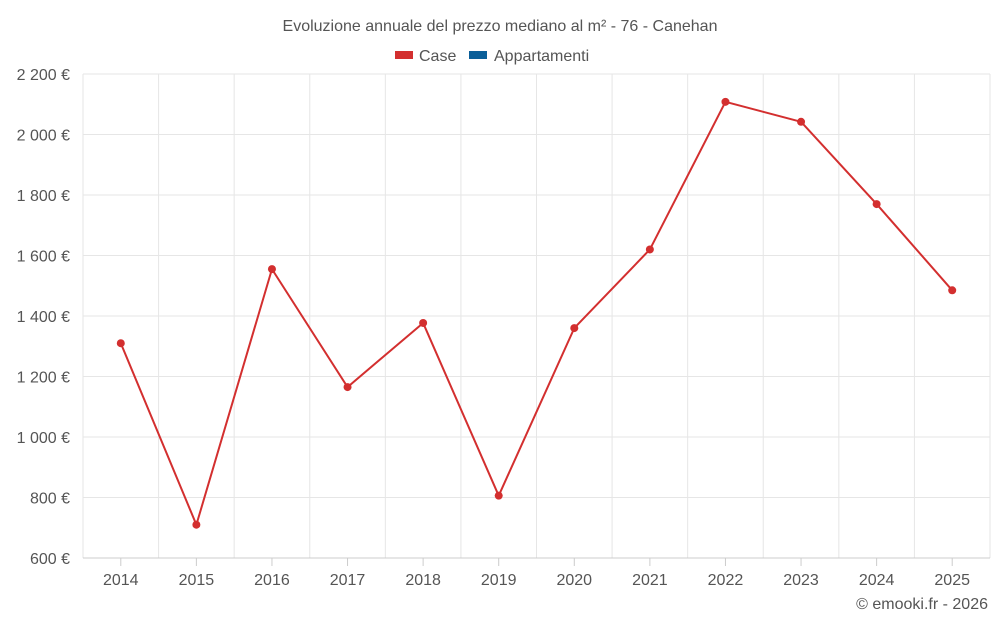 This screenshot has height=625, width=1000. I want to click on x-tick-label: 2023, so click(801, 580).